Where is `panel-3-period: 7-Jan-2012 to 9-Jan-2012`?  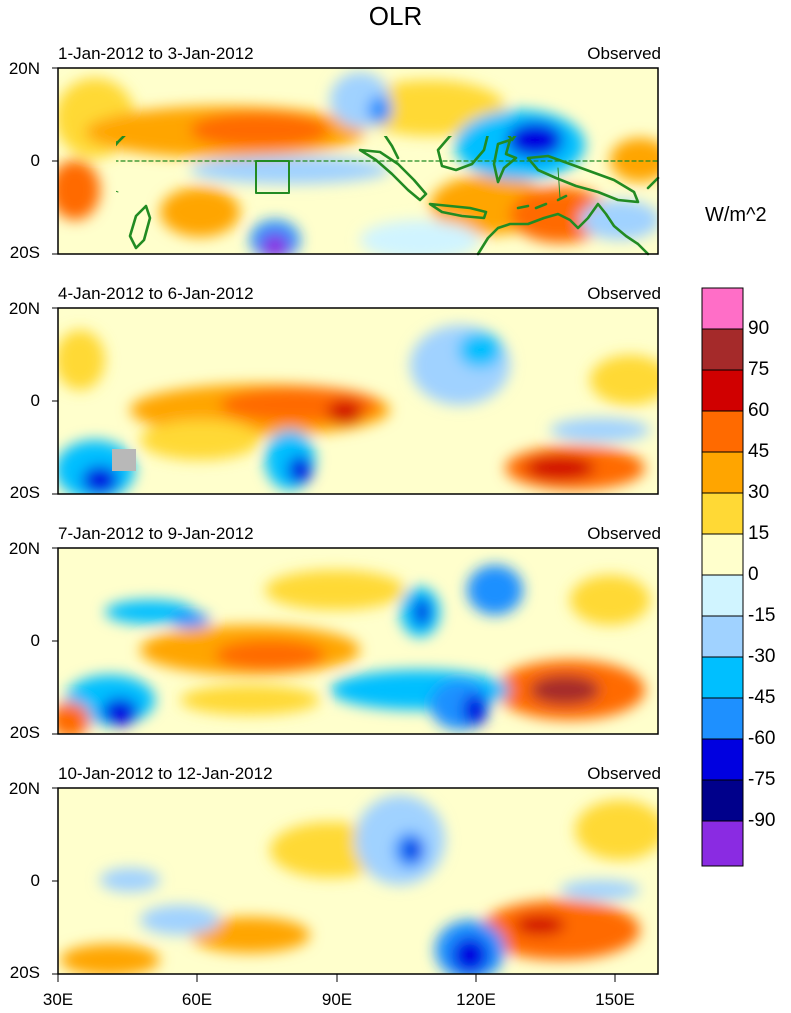 panel-3-period: 7-Jan-2012 to 9-Jan-2012 is located at coordinates (156, 533).